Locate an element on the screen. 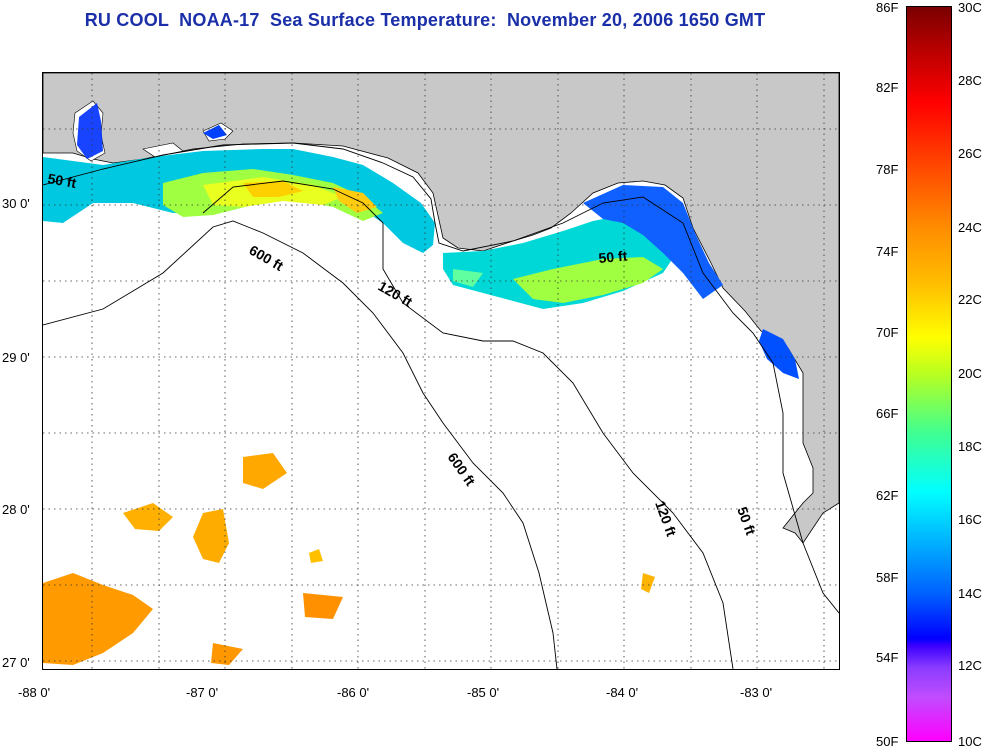 This screenshot has width=992, height=754. choctaw-bay is located at coordinates (163, 150).